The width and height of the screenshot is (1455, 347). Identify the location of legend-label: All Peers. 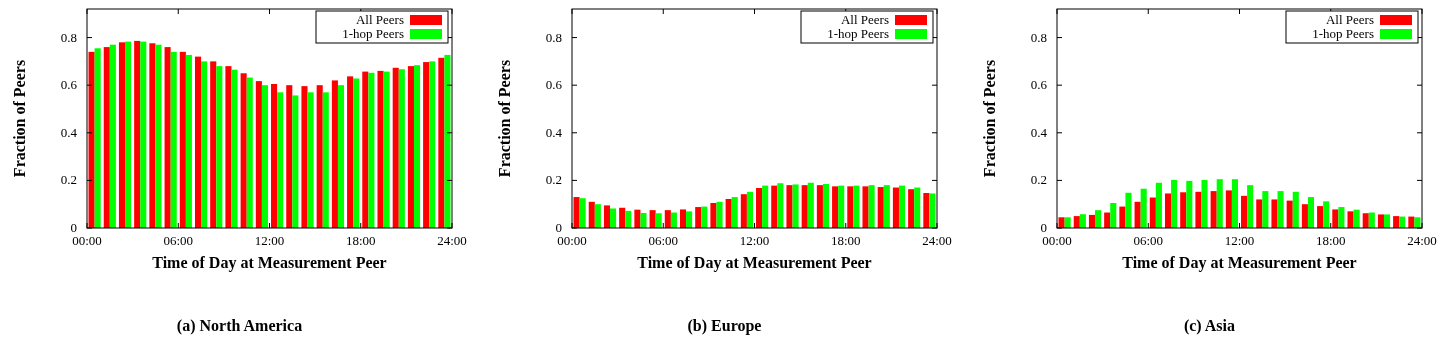
(864, 19).